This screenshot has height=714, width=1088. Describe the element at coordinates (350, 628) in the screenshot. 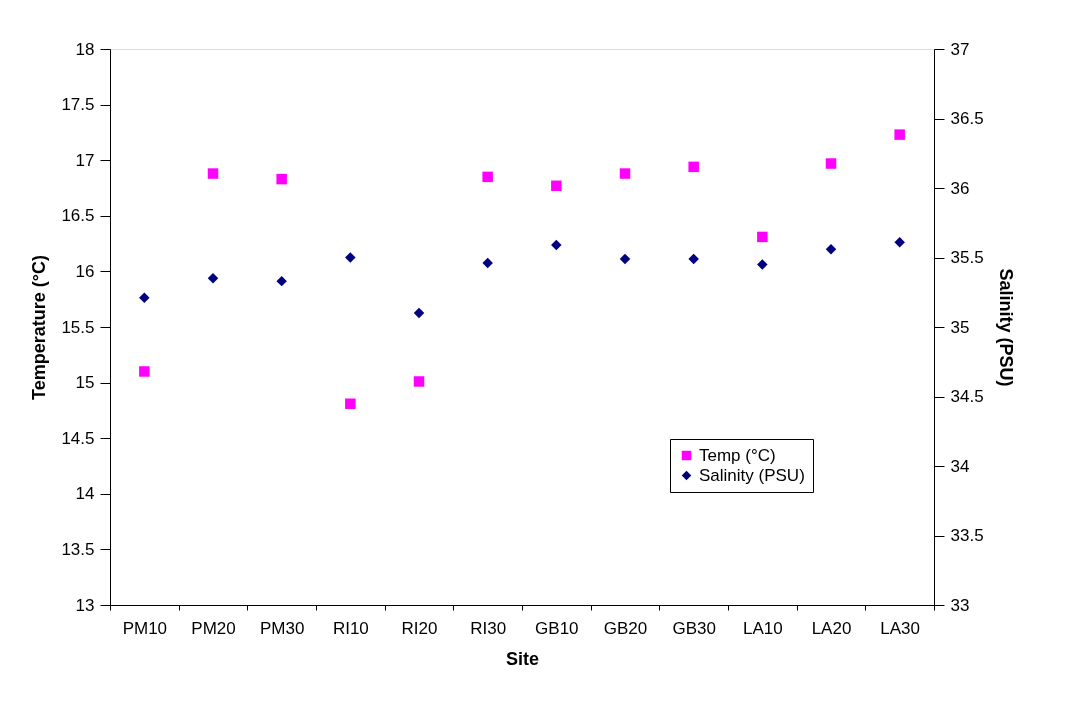

I see `x-tick-label: RI10` at that location.